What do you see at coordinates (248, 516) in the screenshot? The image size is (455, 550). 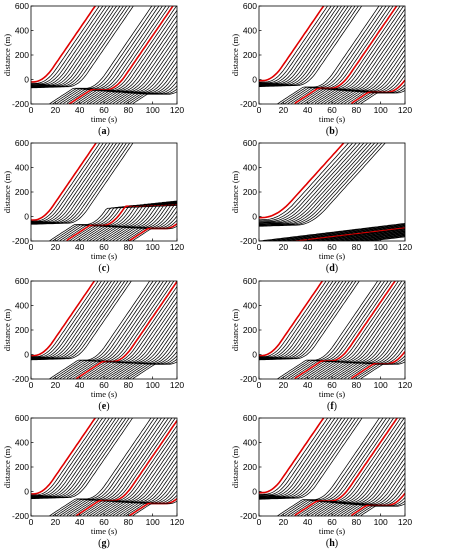 I see `y-tick-label: -200` at bounding box center [248, 516].